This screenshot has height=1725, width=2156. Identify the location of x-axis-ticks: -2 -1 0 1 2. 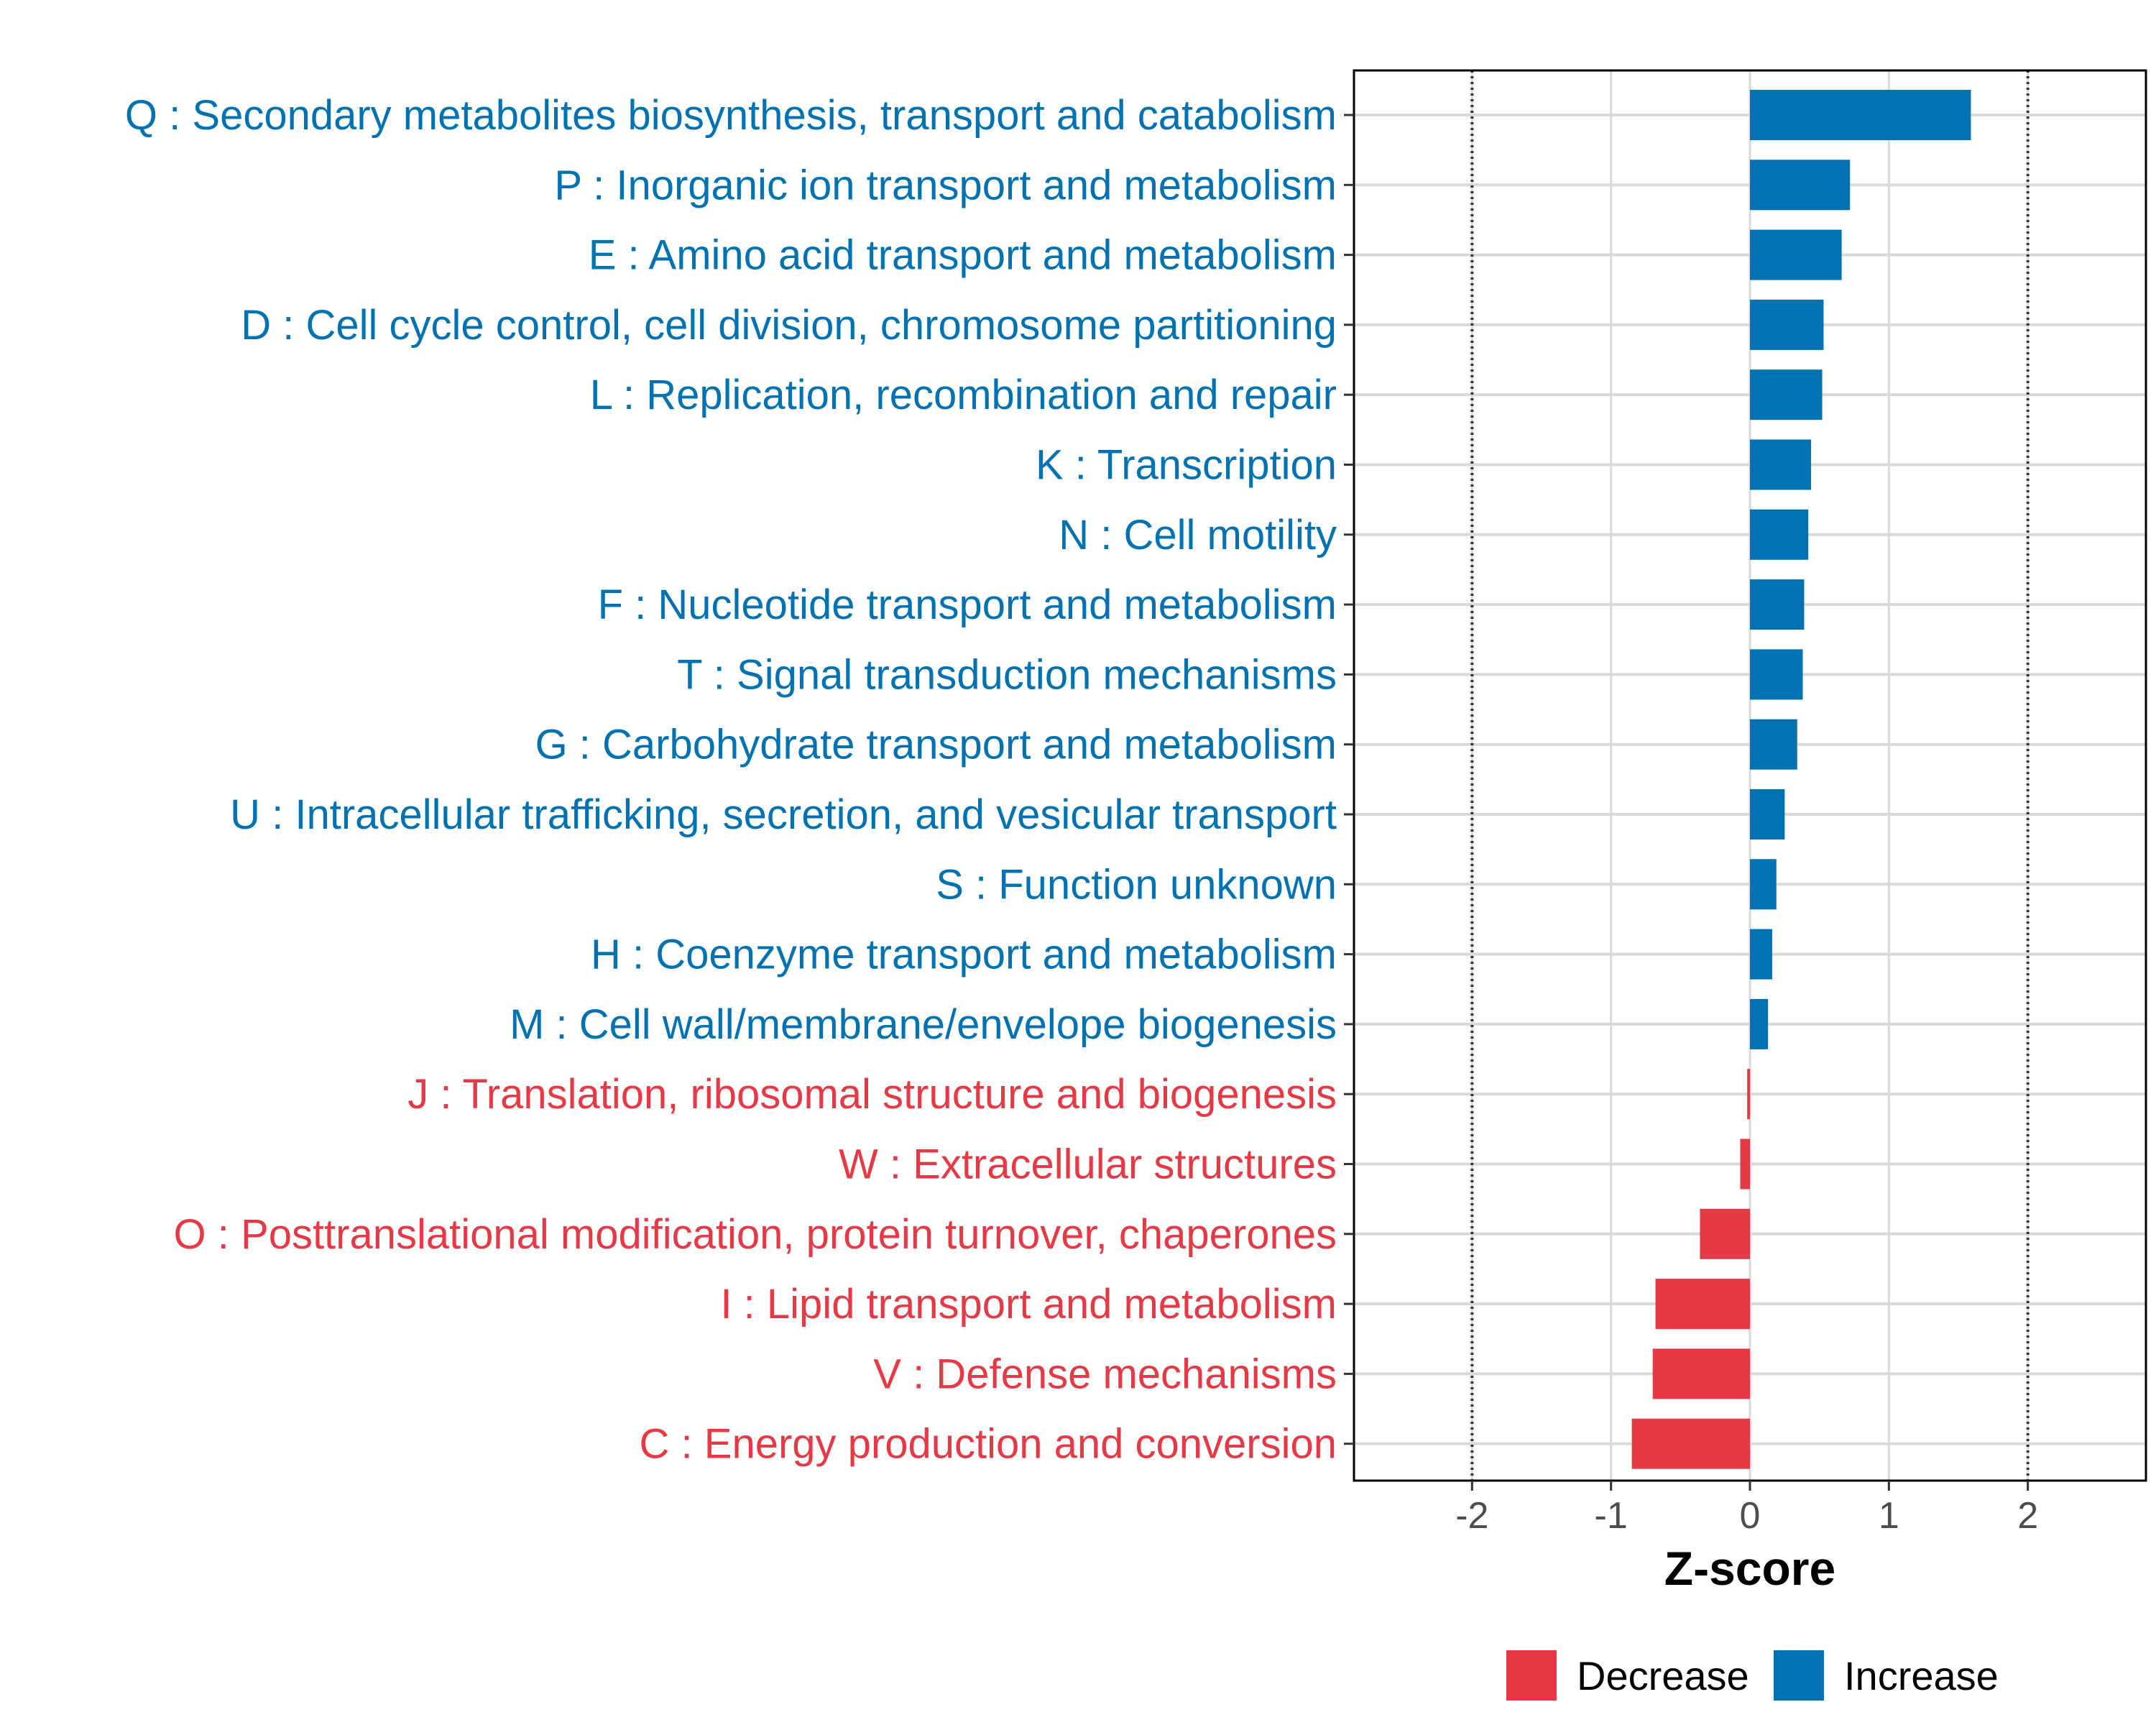
(1746, 1509).